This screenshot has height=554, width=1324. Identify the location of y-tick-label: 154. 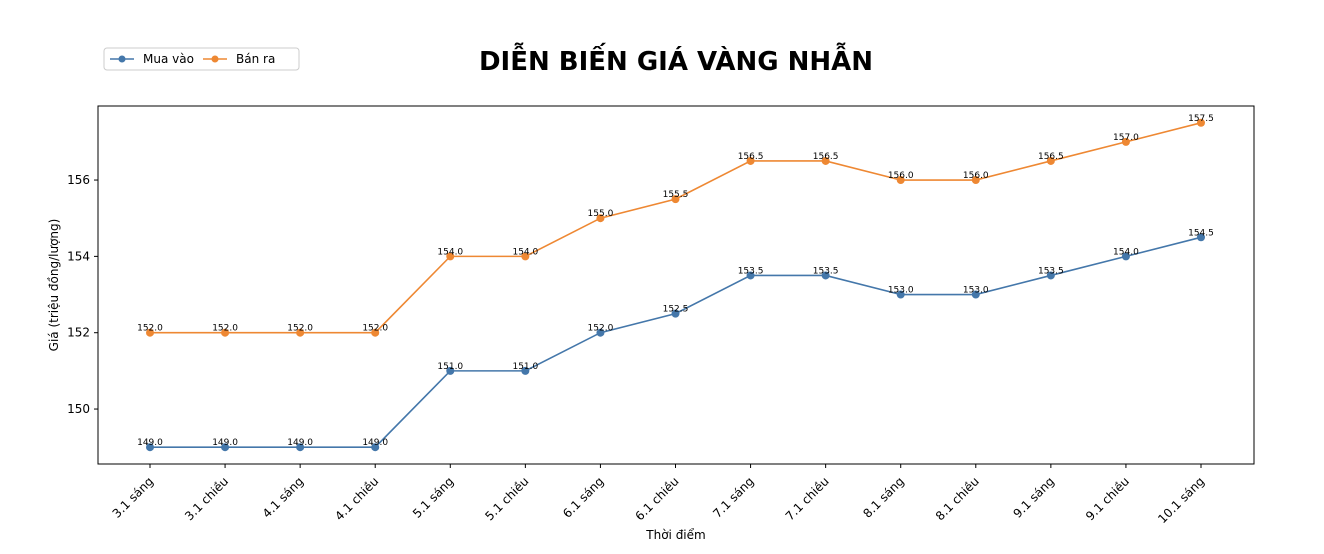
(78, 256).